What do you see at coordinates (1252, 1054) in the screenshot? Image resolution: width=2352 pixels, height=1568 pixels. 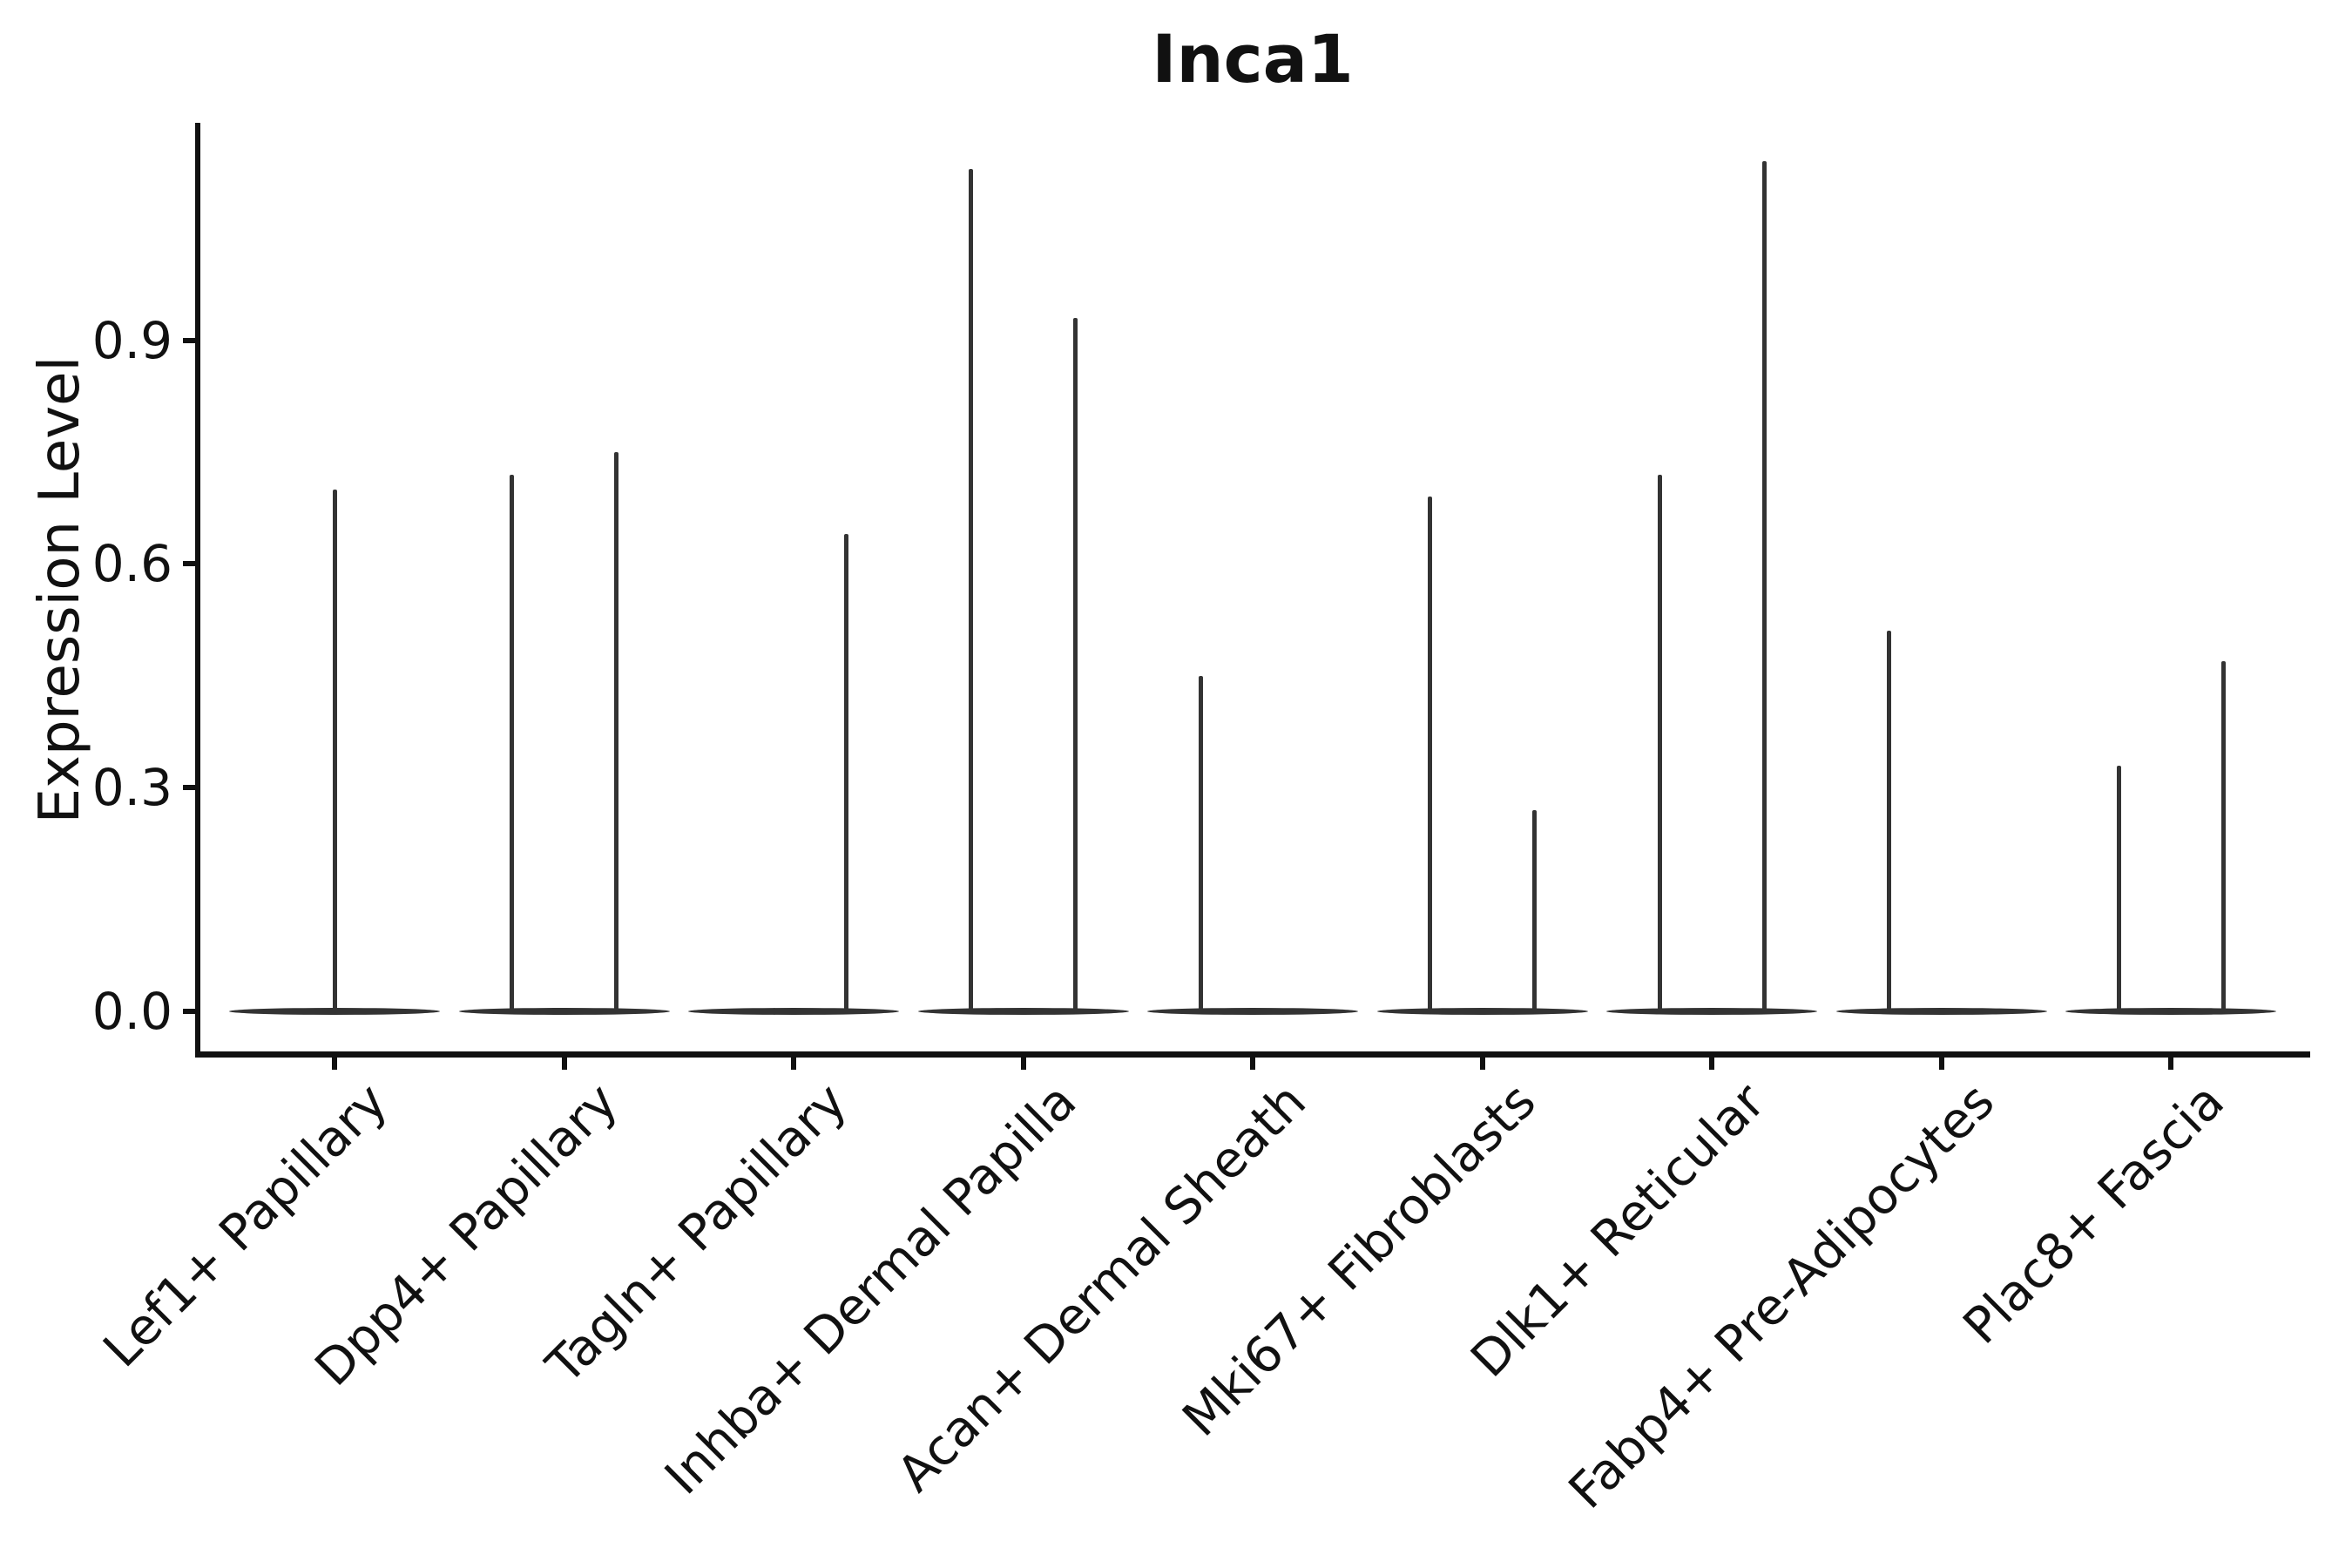 I see `x-axis-line` at bounding box center [1252, 1054].